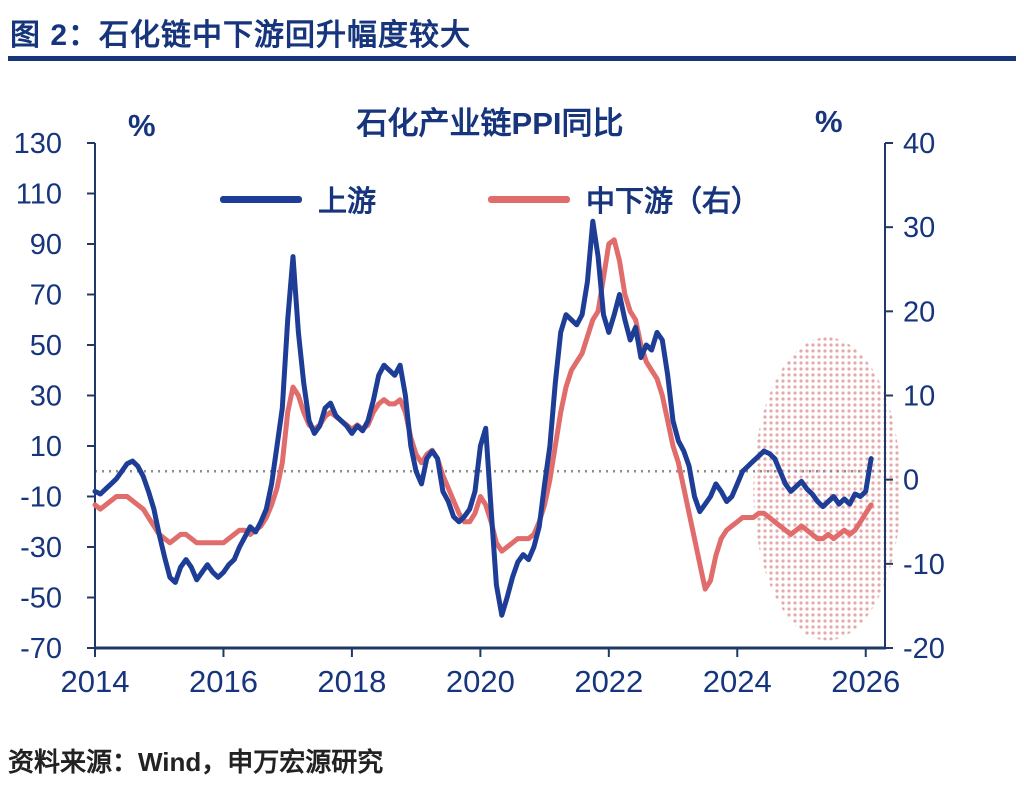  Describe the element at coordinates (142, 125) in the screenshot. I see `left-axis-unit: %` at that location.